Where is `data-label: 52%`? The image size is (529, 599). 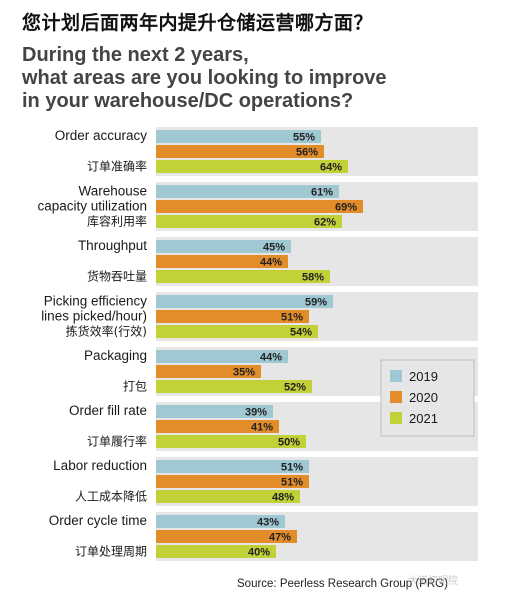 data-label: 52% is located at coordinates (295, 388).